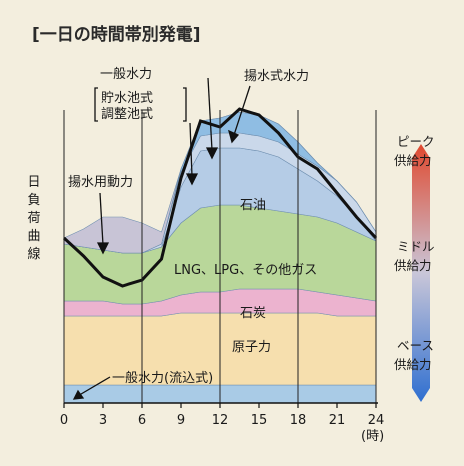 The image size is (464, 466). Describe the element at coordinates (337, 420) in the screenshot. I see `x-tick-label: 21` at that location.